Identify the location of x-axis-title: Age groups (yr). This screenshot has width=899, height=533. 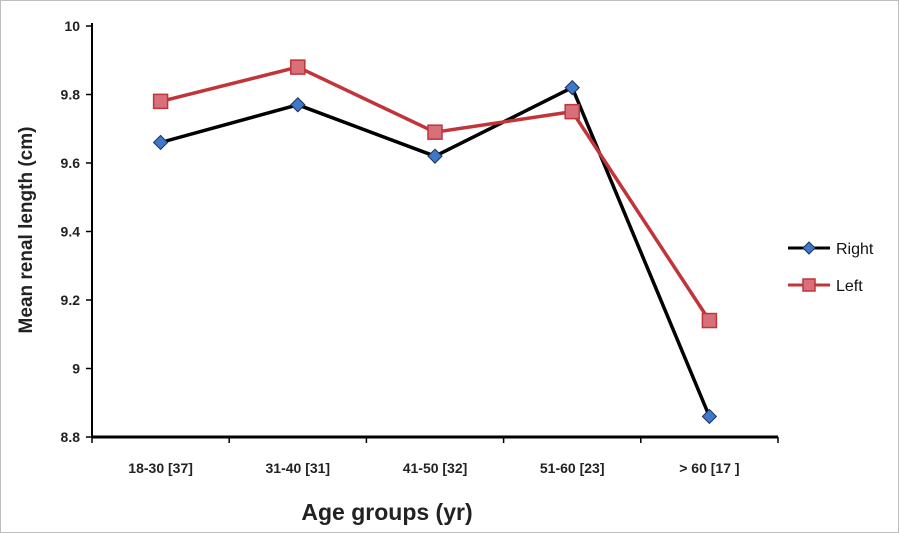
(386, 512).